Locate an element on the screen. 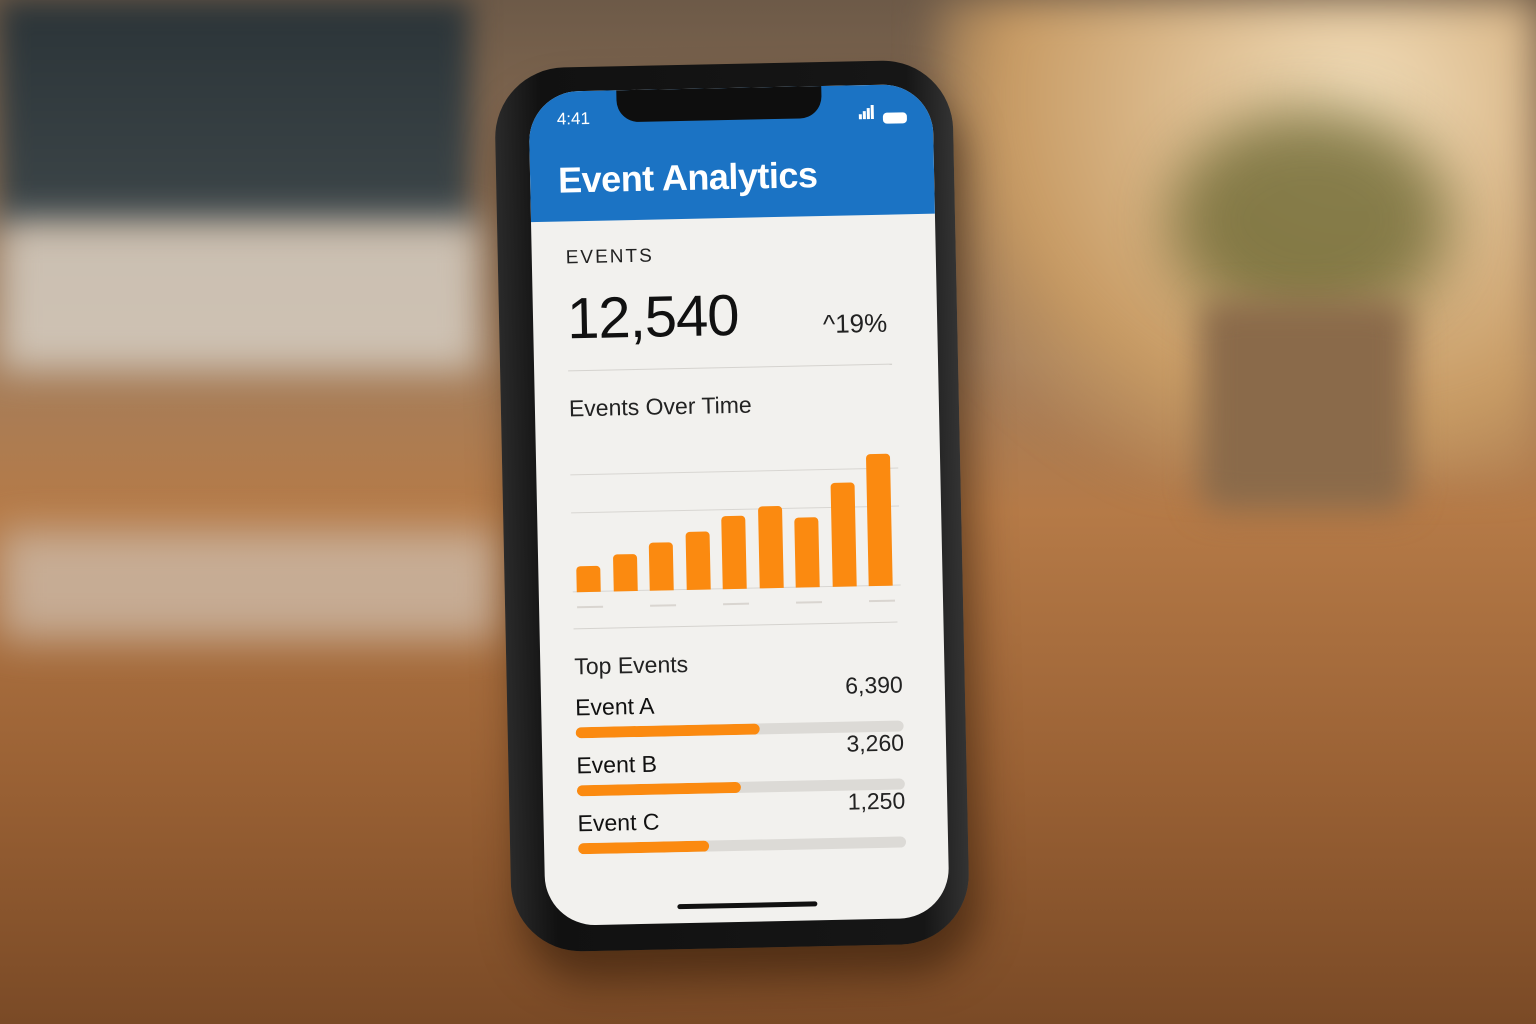 The image size is (1536, 1024). events-label: EVENTS is located at coordinates (610, 257).